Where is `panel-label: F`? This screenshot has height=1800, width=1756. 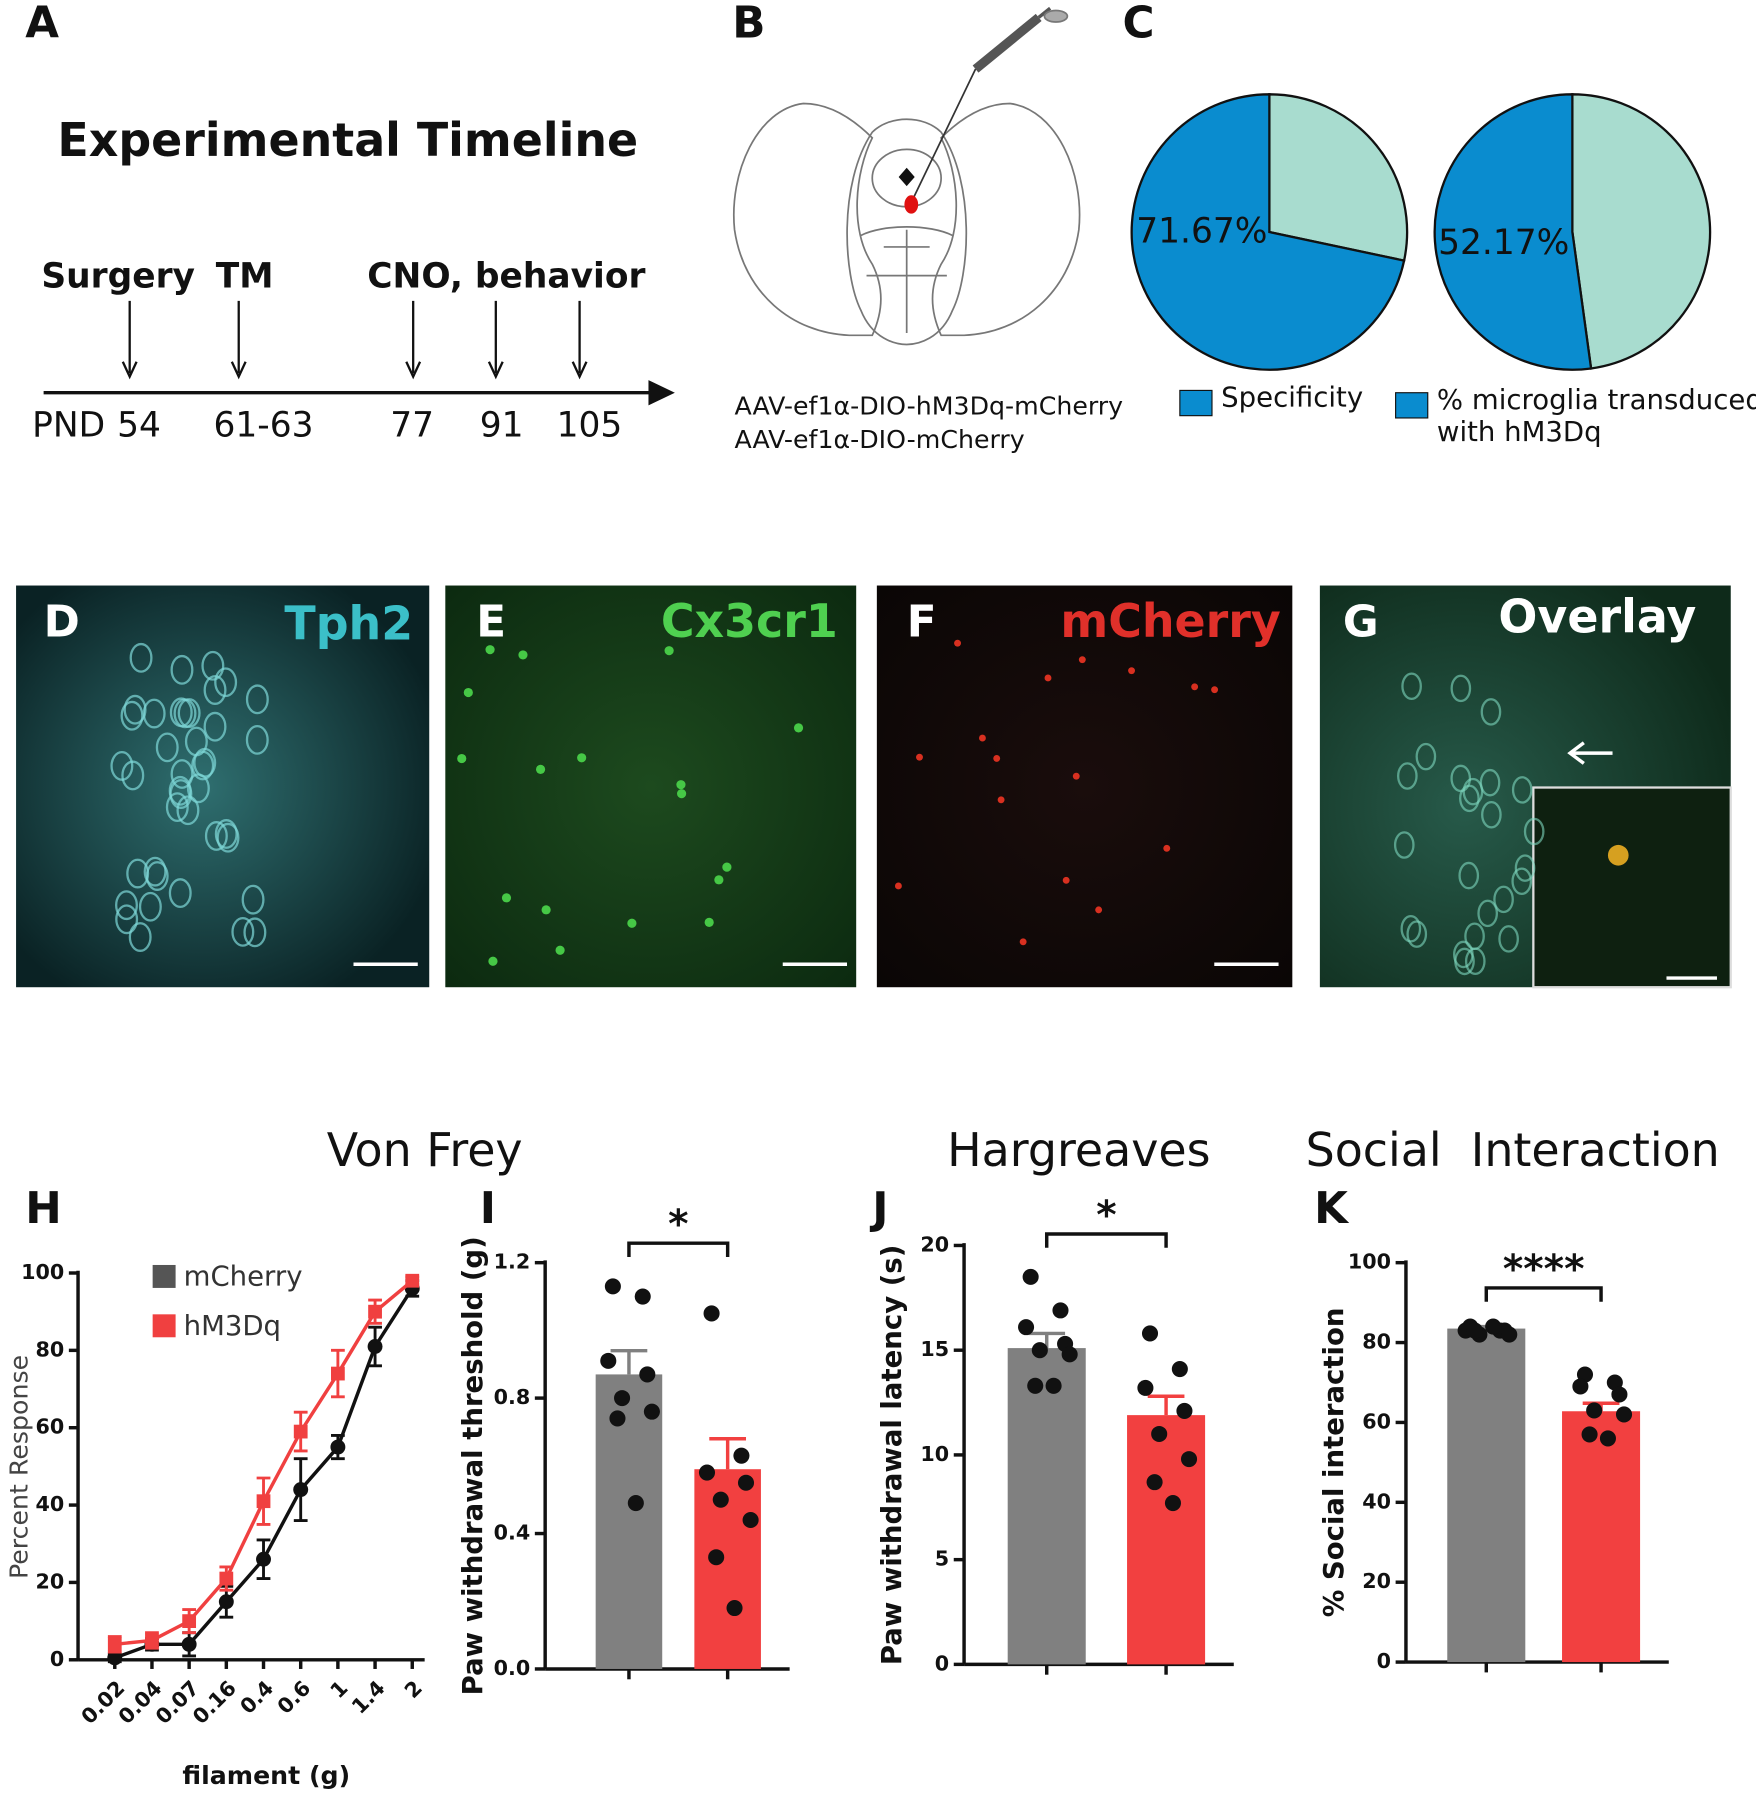
panel-label: F is located at coordinates (922, 623).